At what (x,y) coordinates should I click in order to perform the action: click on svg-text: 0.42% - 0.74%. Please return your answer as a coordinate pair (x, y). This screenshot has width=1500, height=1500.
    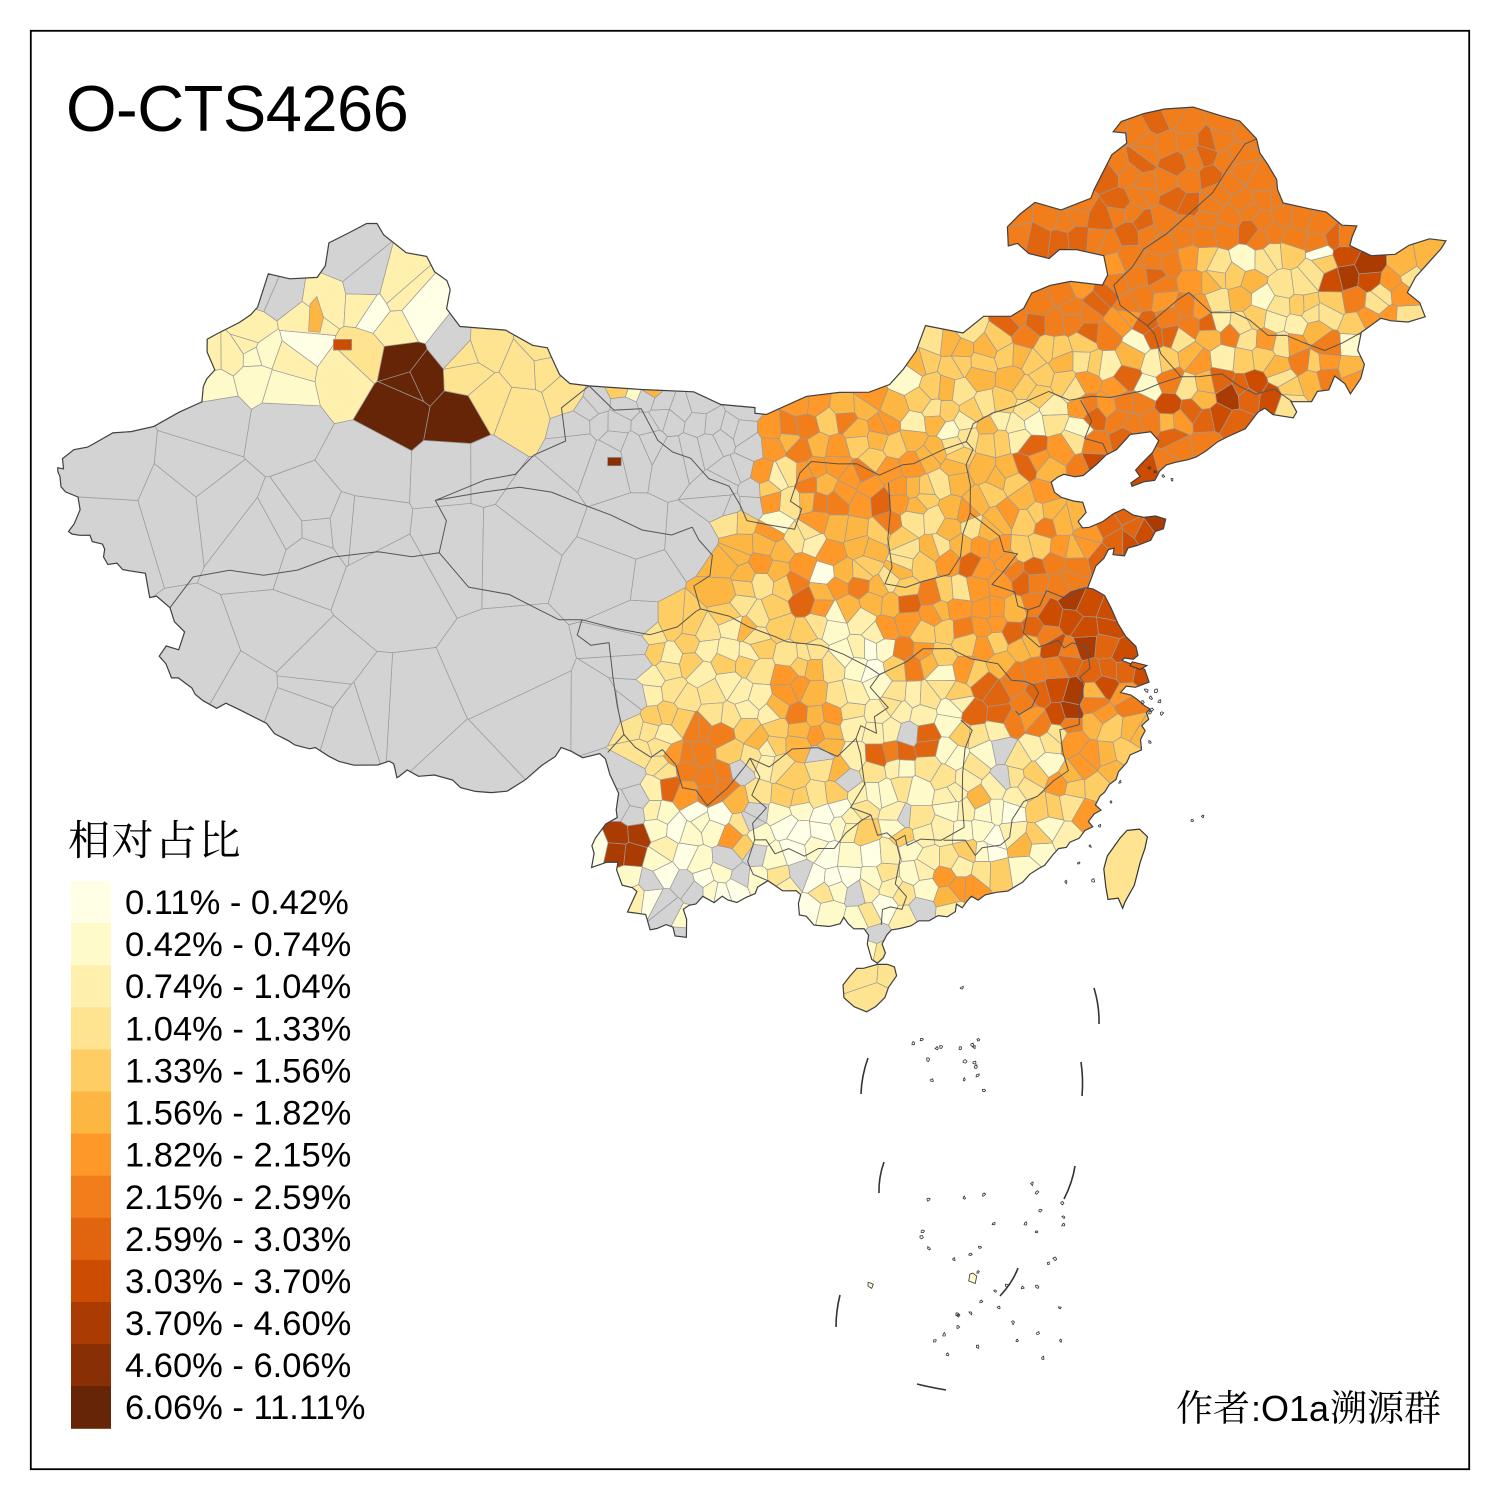
    Looking at the image, I should click on (238, 945).